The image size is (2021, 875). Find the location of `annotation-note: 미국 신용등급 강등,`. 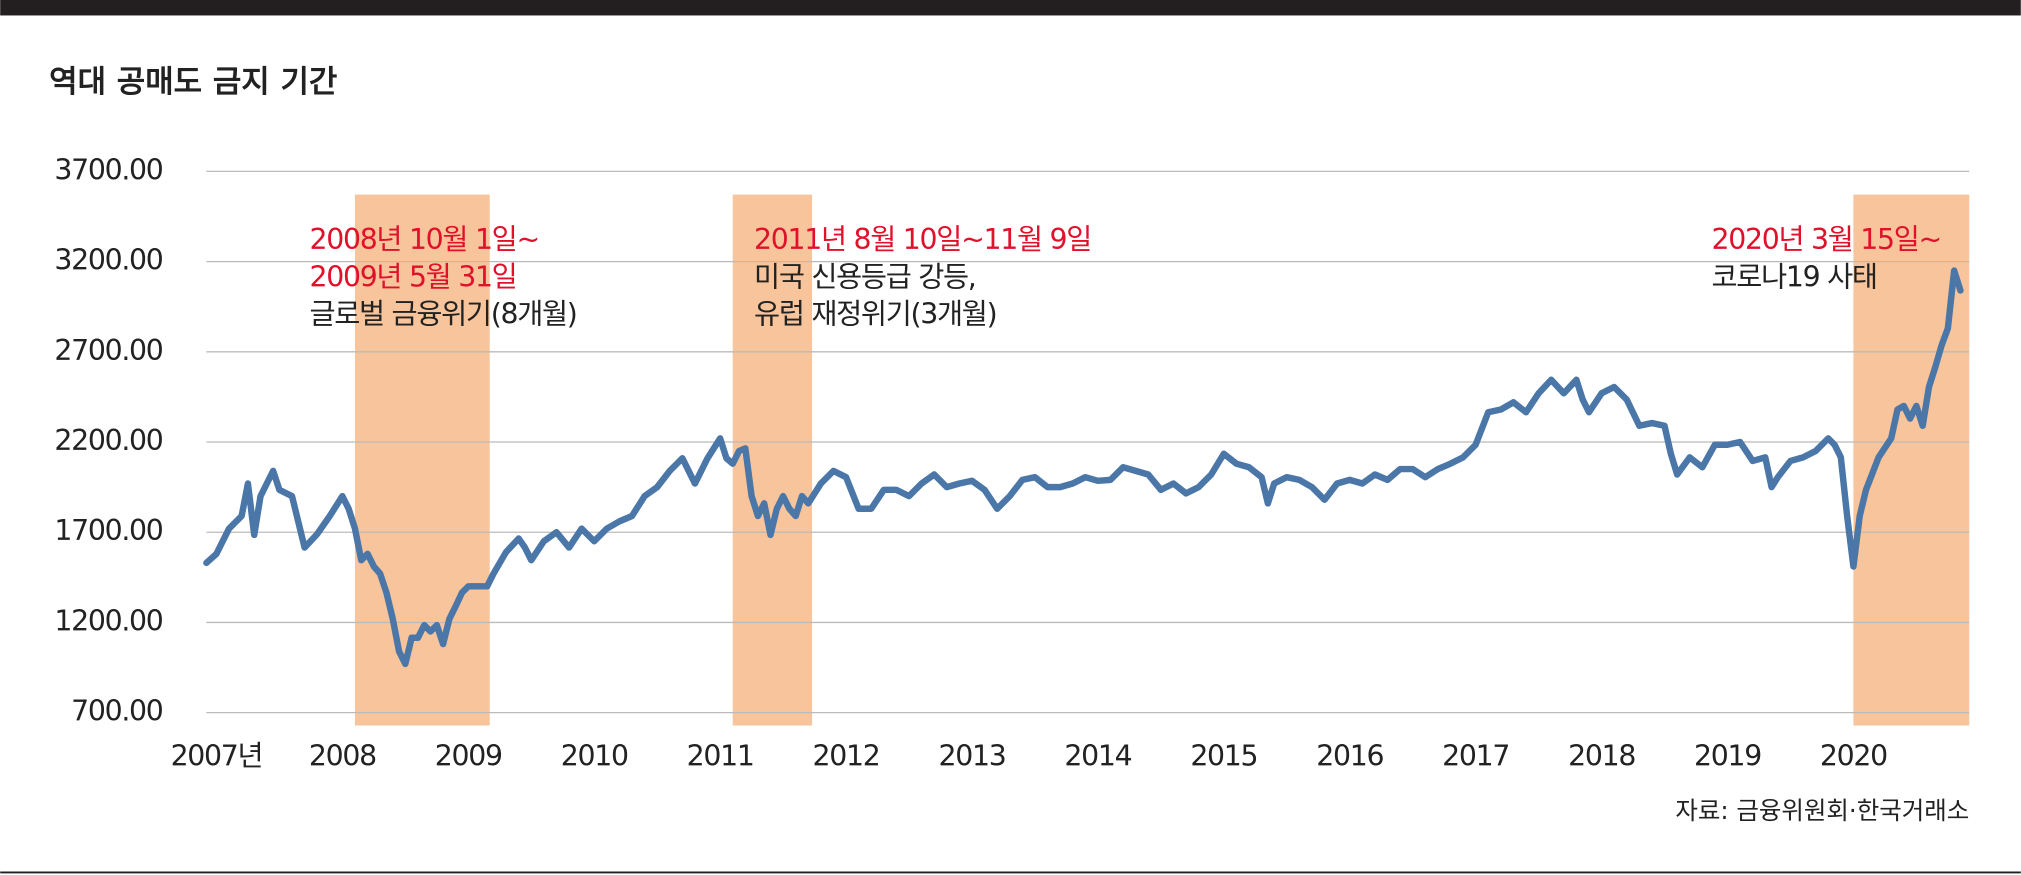

annotation-note: 미국 신용등급 강등, is located at coordinates (864, 276).